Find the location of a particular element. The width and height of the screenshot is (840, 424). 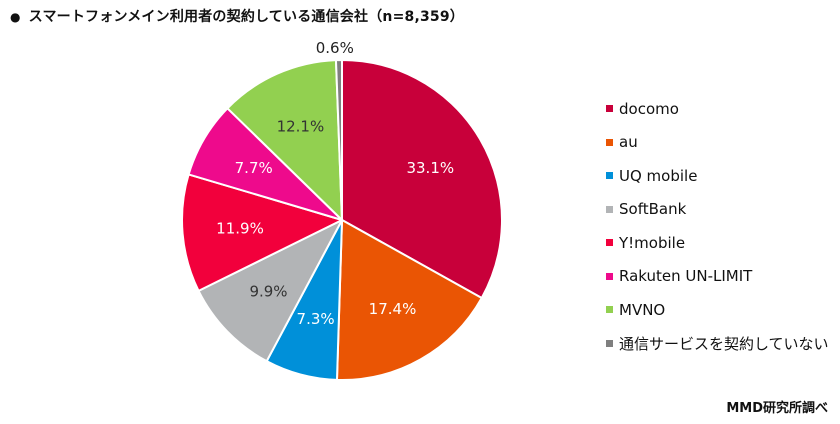

legend-item-6: MVNO is located at coordinates (717, 310).